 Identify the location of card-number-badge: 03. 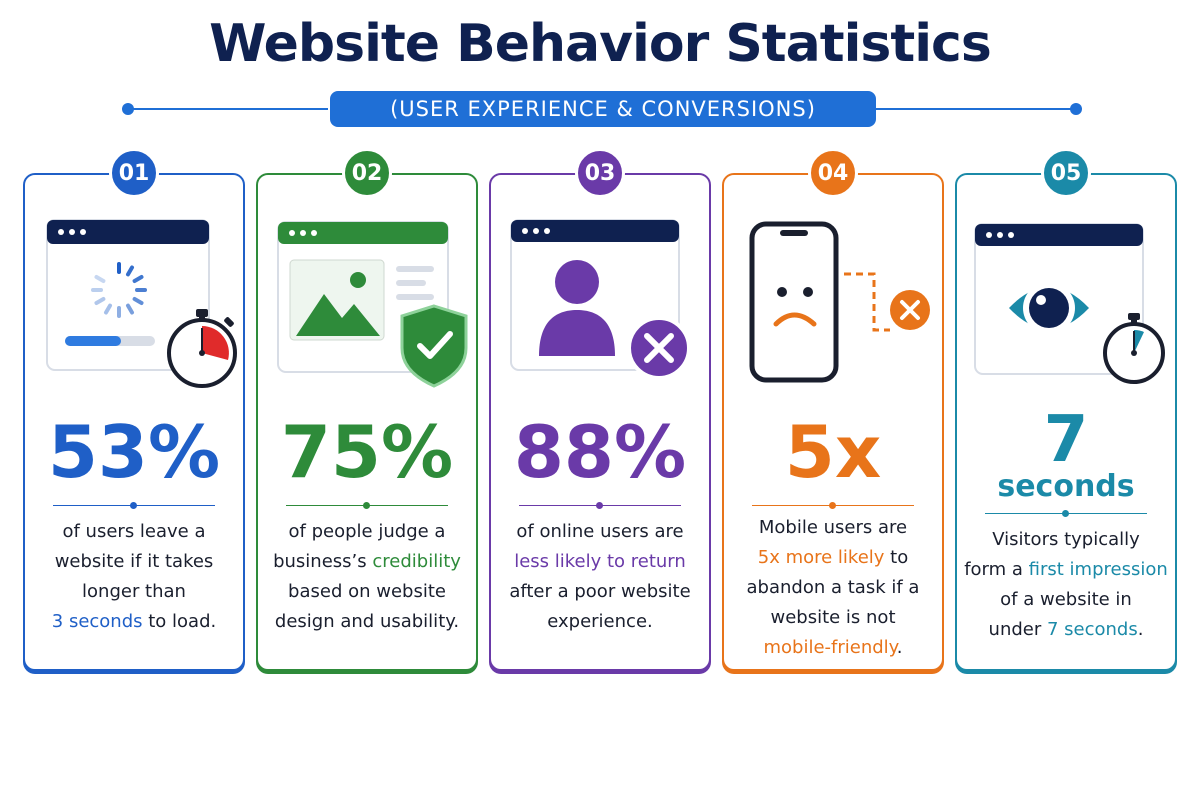
(600, 173).